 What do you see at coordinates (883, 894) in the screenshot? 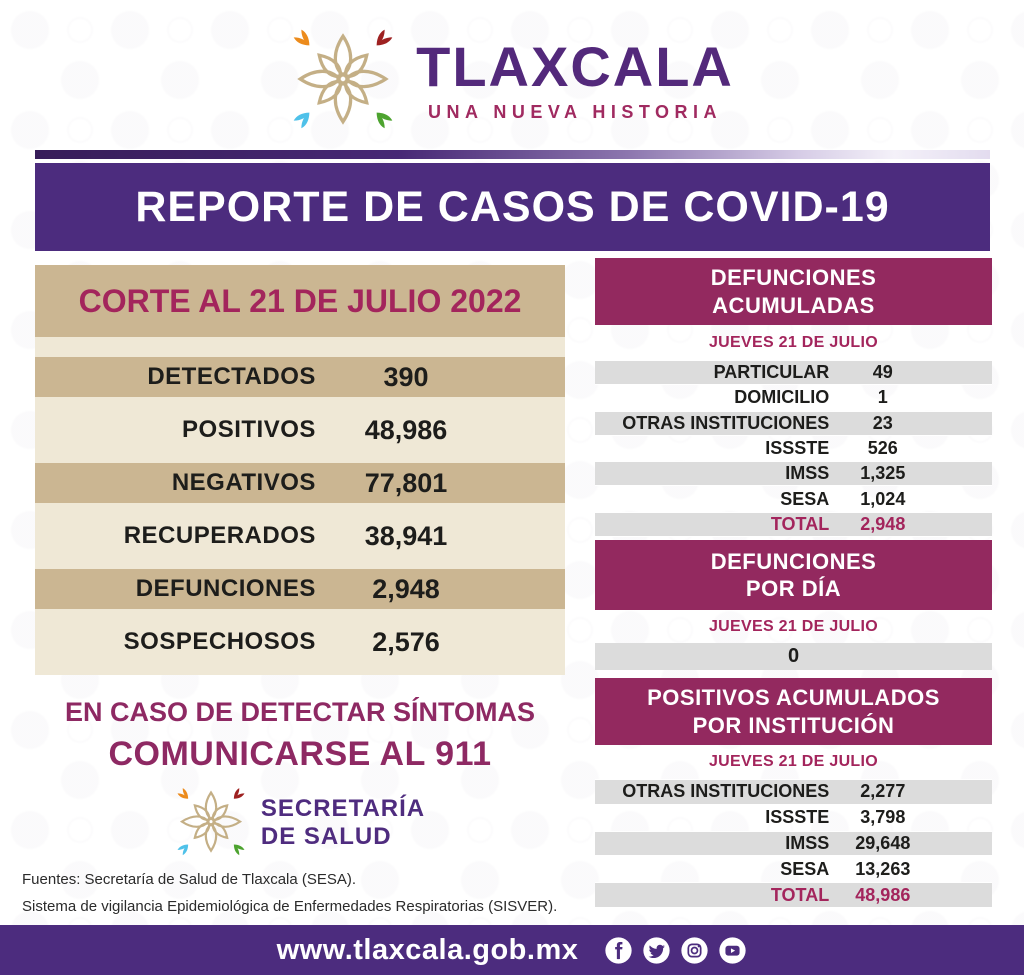
I see `row-value: 48,986` at bounding box center [883, 894].